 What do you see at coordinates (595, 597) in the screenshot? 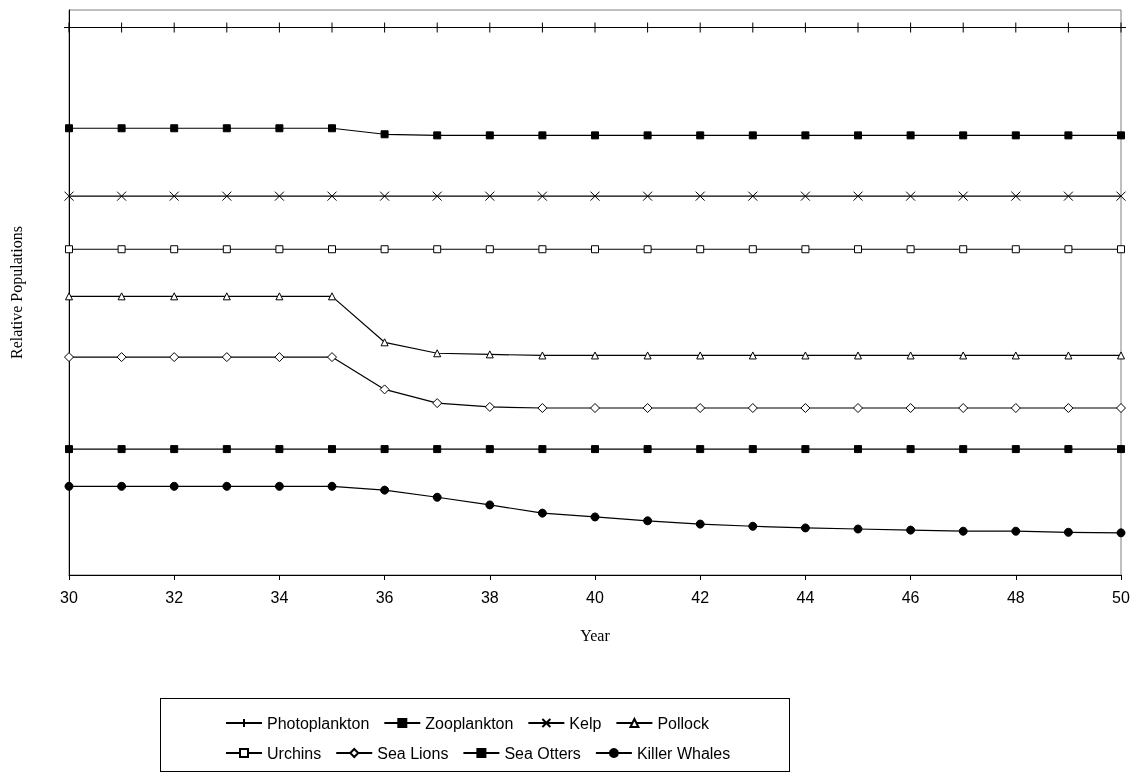
I see `x-tick-label: 40` at bounding box center [595, 597].